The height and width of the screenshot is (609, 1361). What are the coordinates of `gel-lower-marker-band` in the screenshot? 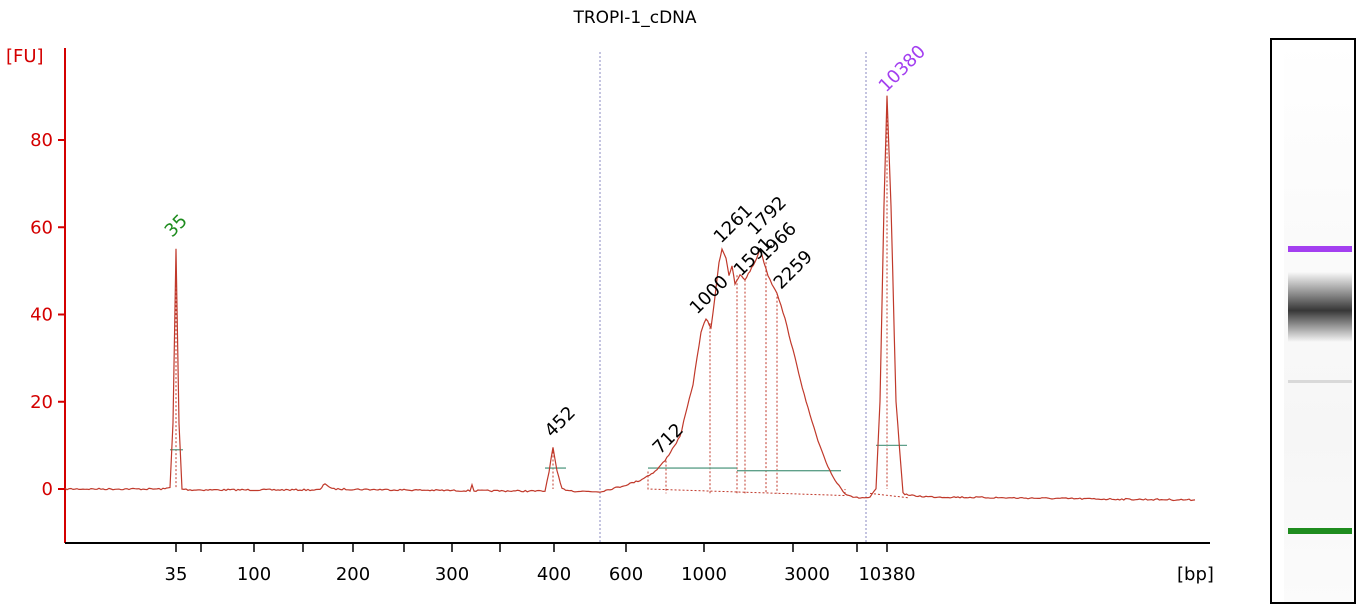 It's located at (1320, 531).